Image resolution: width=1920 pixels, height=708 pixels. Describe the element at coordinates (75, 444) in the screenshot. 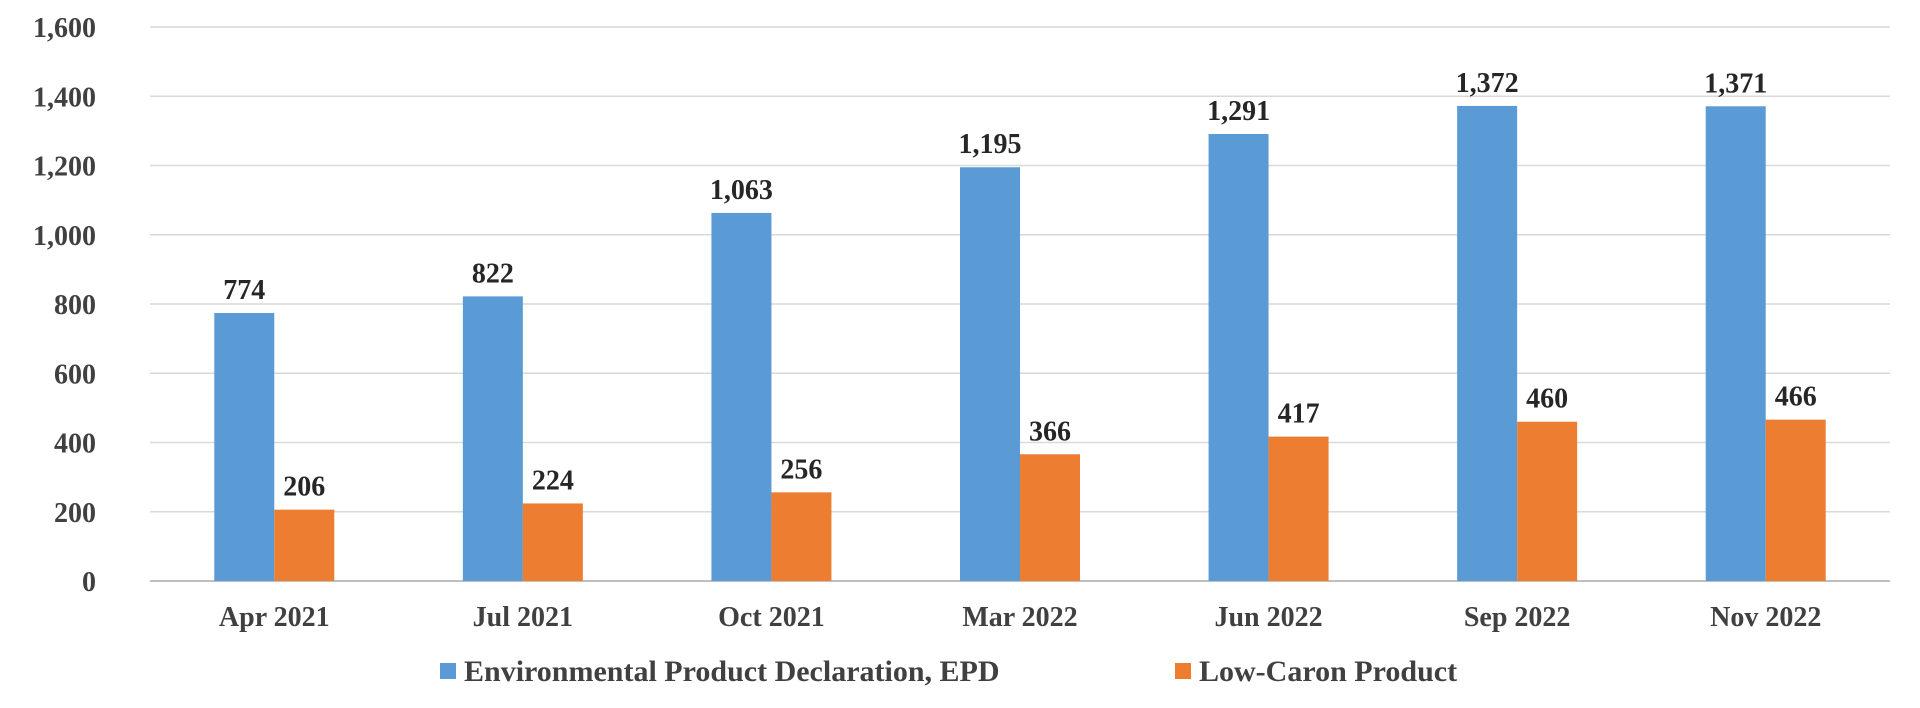

I see `y-tick-label: 400` at that location.